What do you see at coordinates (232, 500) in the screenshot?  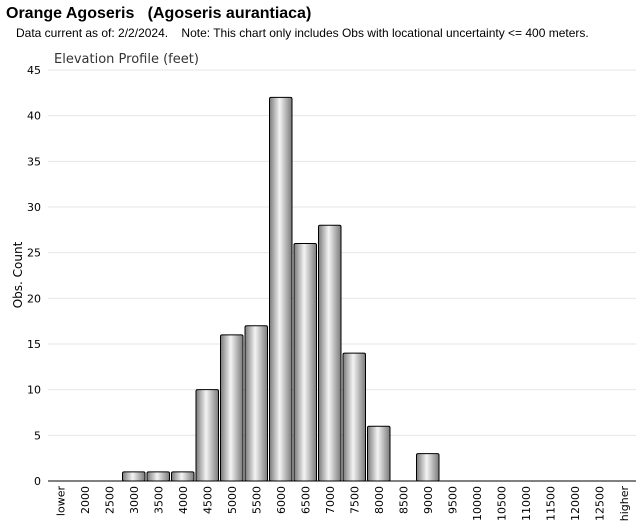 I see `x-tick-label: 5000` at bounding box center [232, 500].